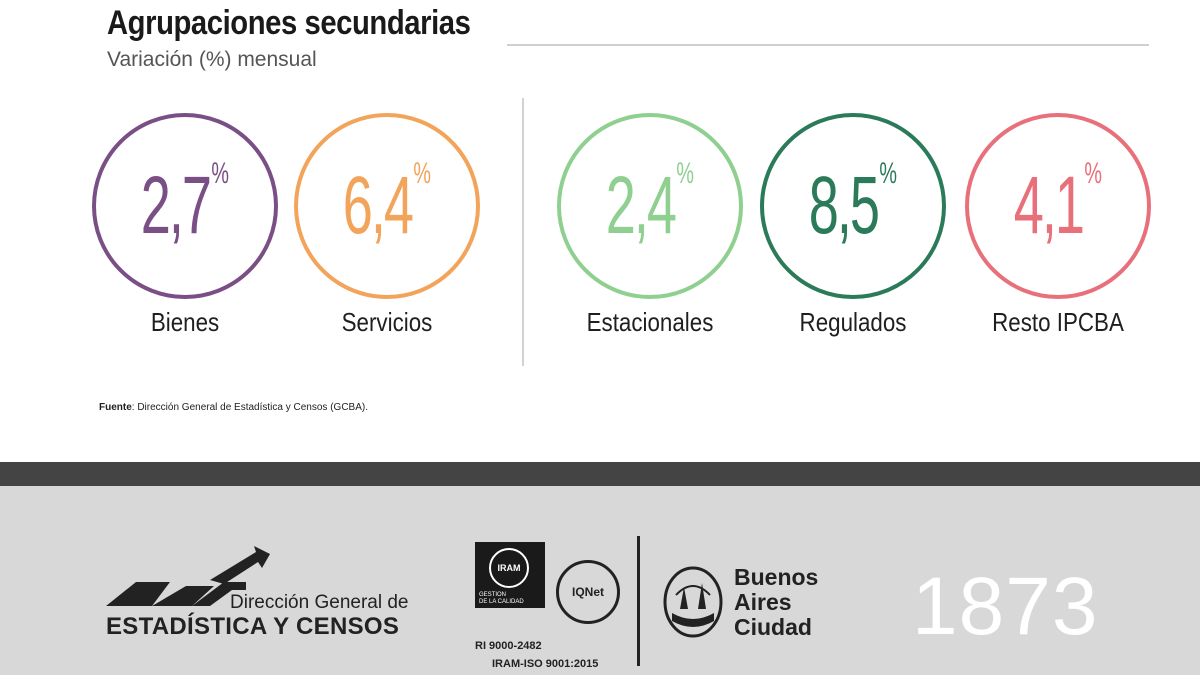 This screenshot has width=1200, height=675. Describe the element at coordinates (853, 322) in the screenshot. I see `metric-label: Regulados` at that location.